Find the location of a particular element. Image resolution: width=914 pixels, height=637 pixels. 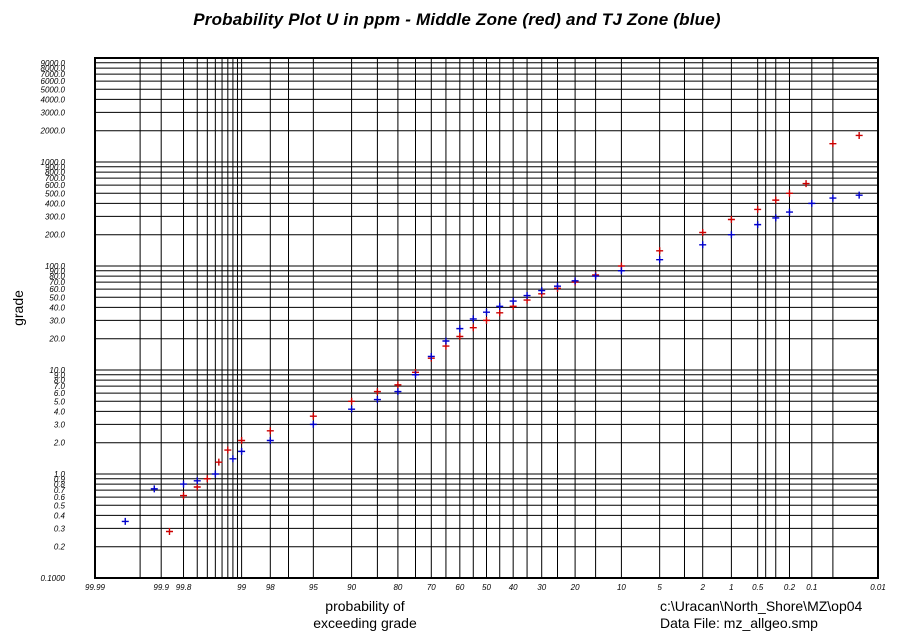

x-tick-label: 30 is located at coordinates (541, 587).